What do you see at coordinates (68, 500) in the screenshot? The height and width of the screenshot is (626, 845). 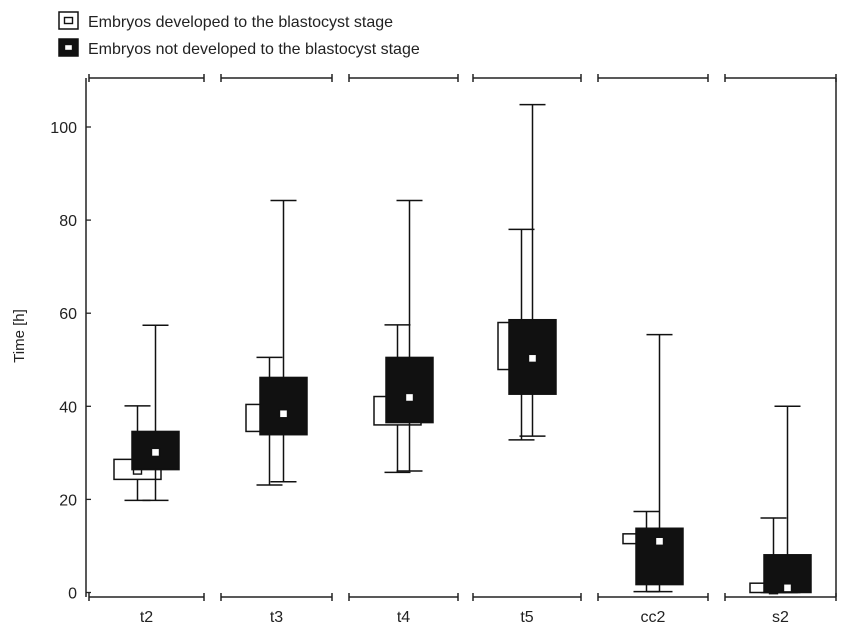 I see `y-tick-label: 20` at bounding box center [68, 500].